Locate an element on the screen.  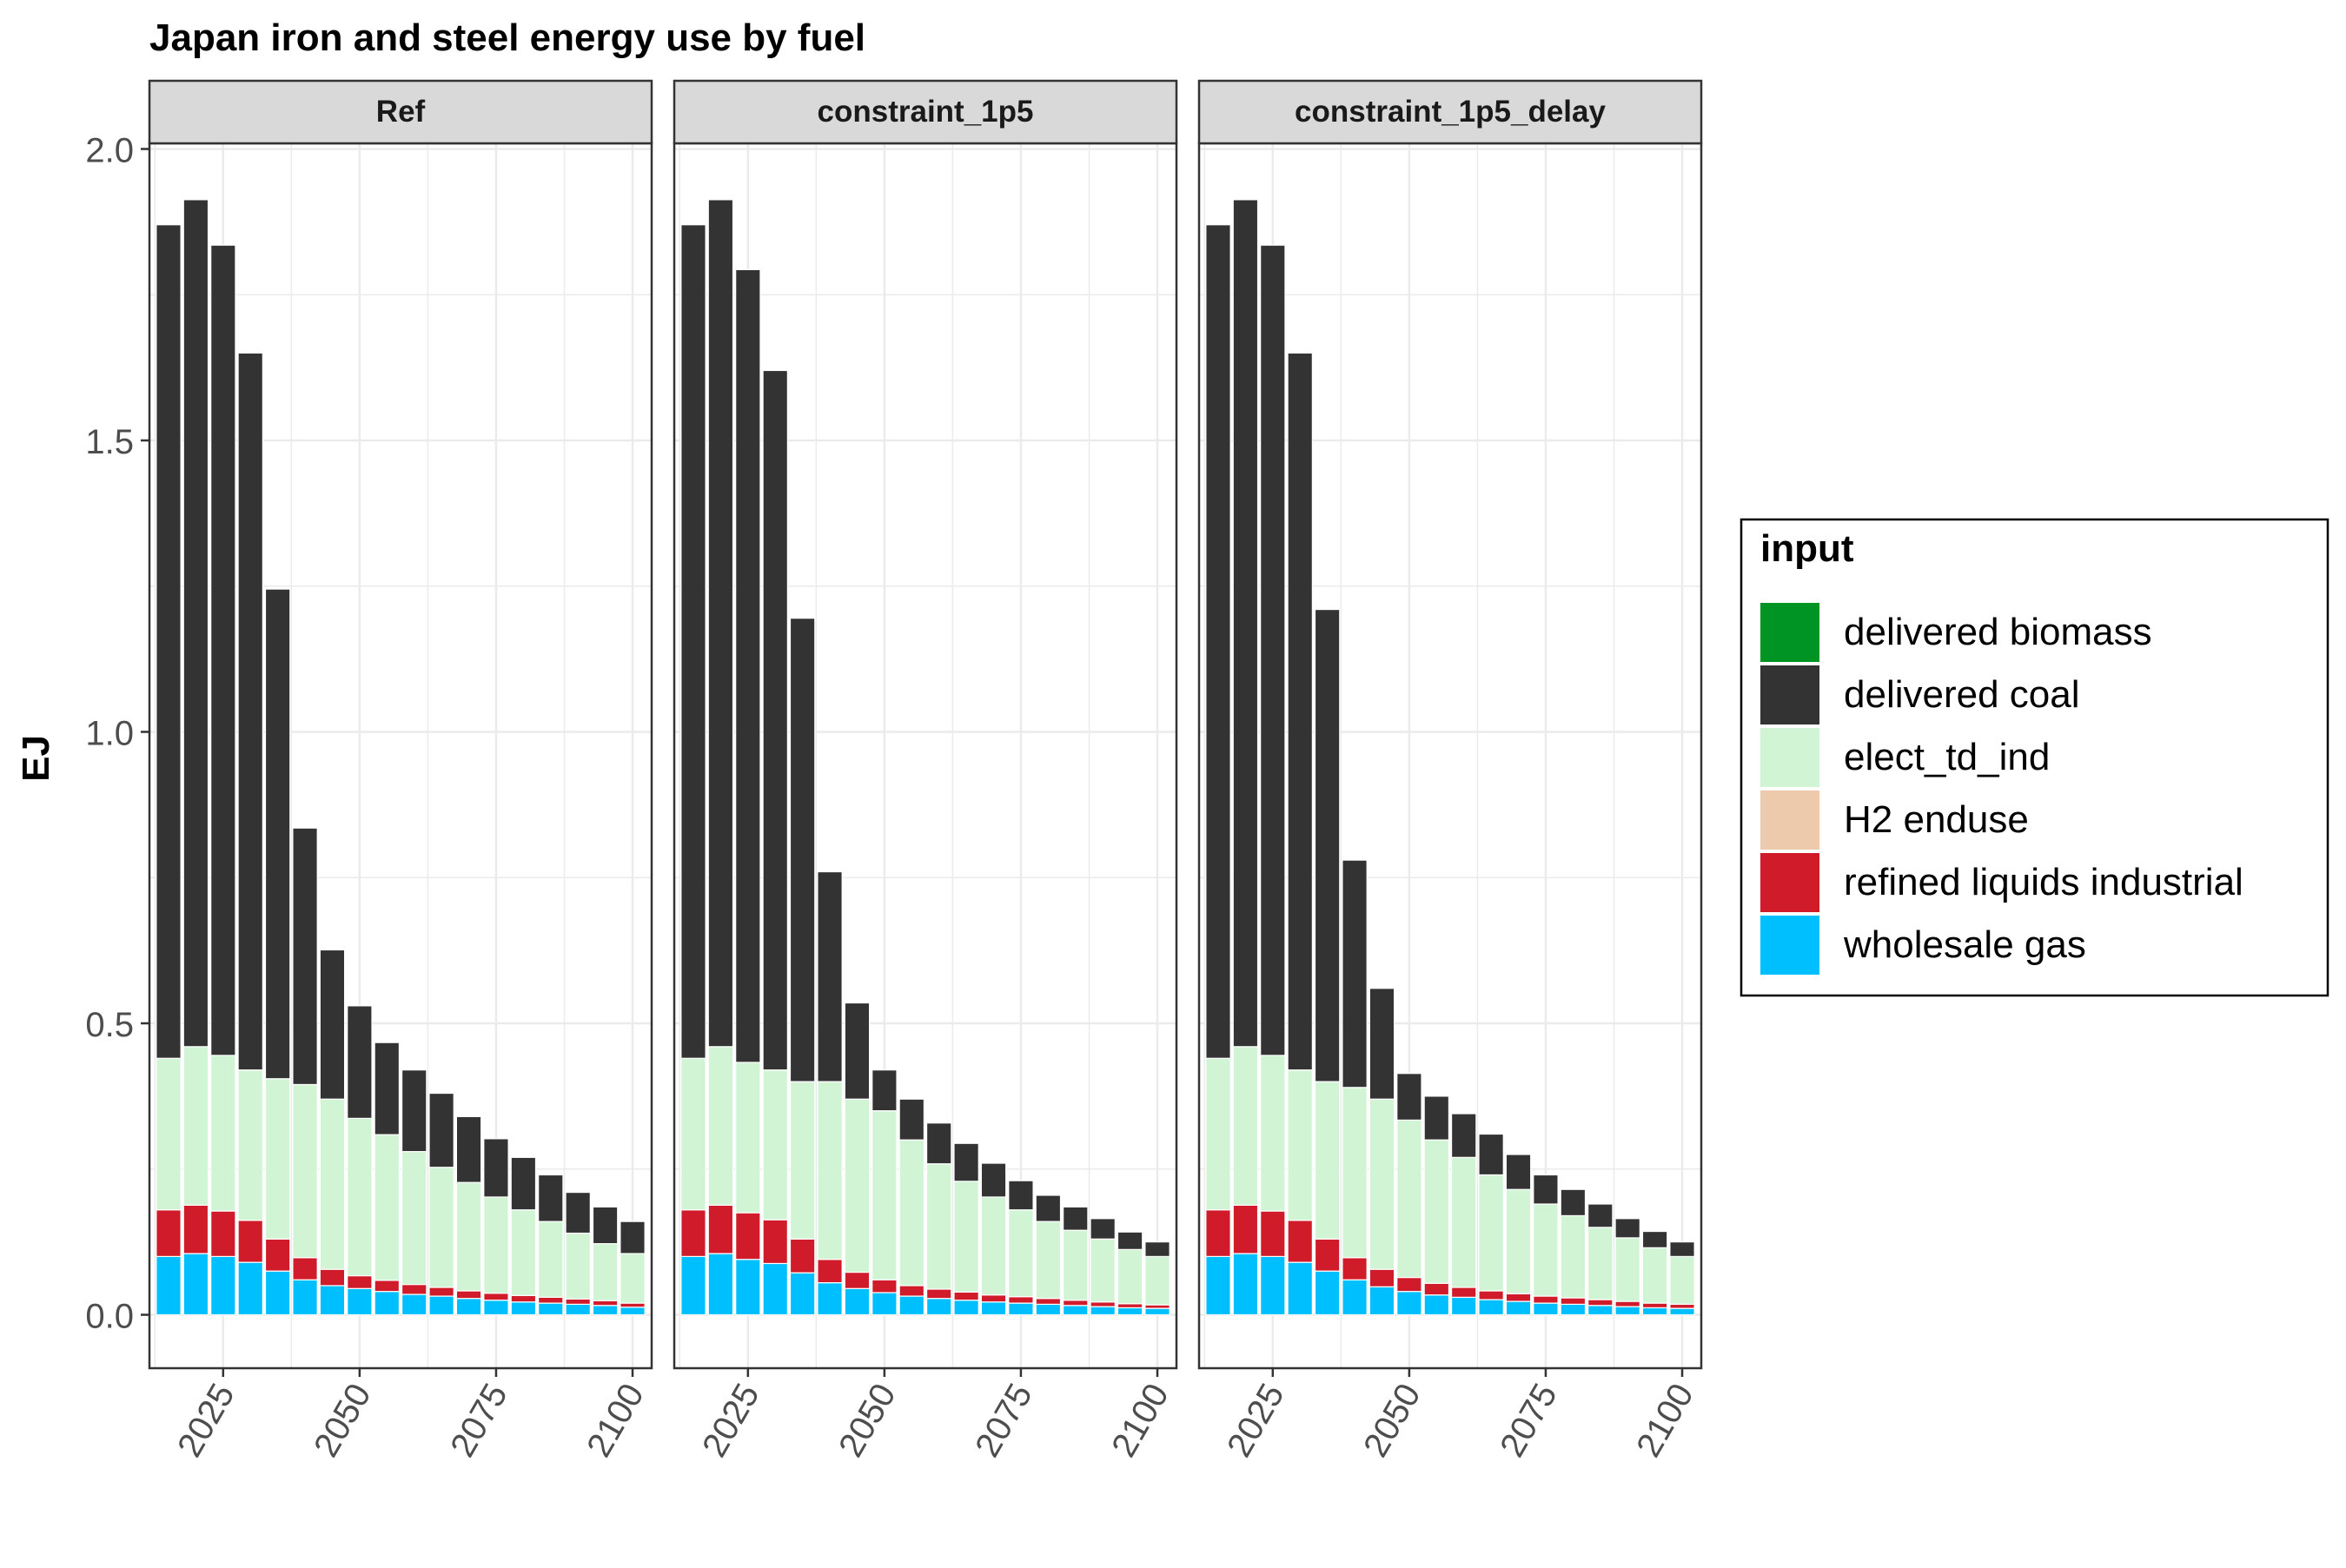
chart-title: Japan iron and steel energy use by fuel is located at coordinates (507, 38).